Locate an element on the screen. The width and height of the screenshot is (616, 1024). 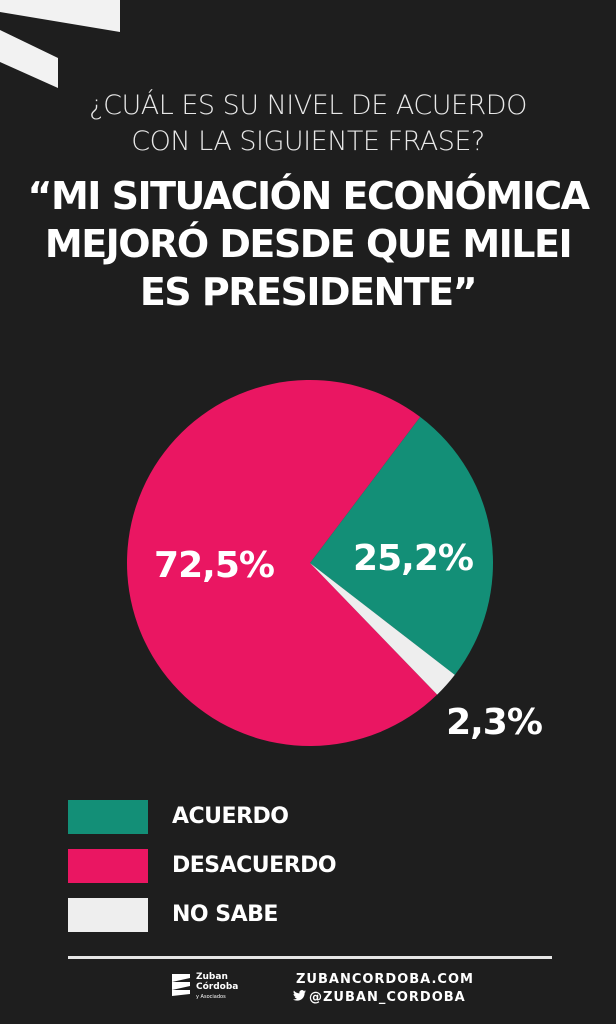
pie-slice-no-sabe is located at coordinates (382, 629).